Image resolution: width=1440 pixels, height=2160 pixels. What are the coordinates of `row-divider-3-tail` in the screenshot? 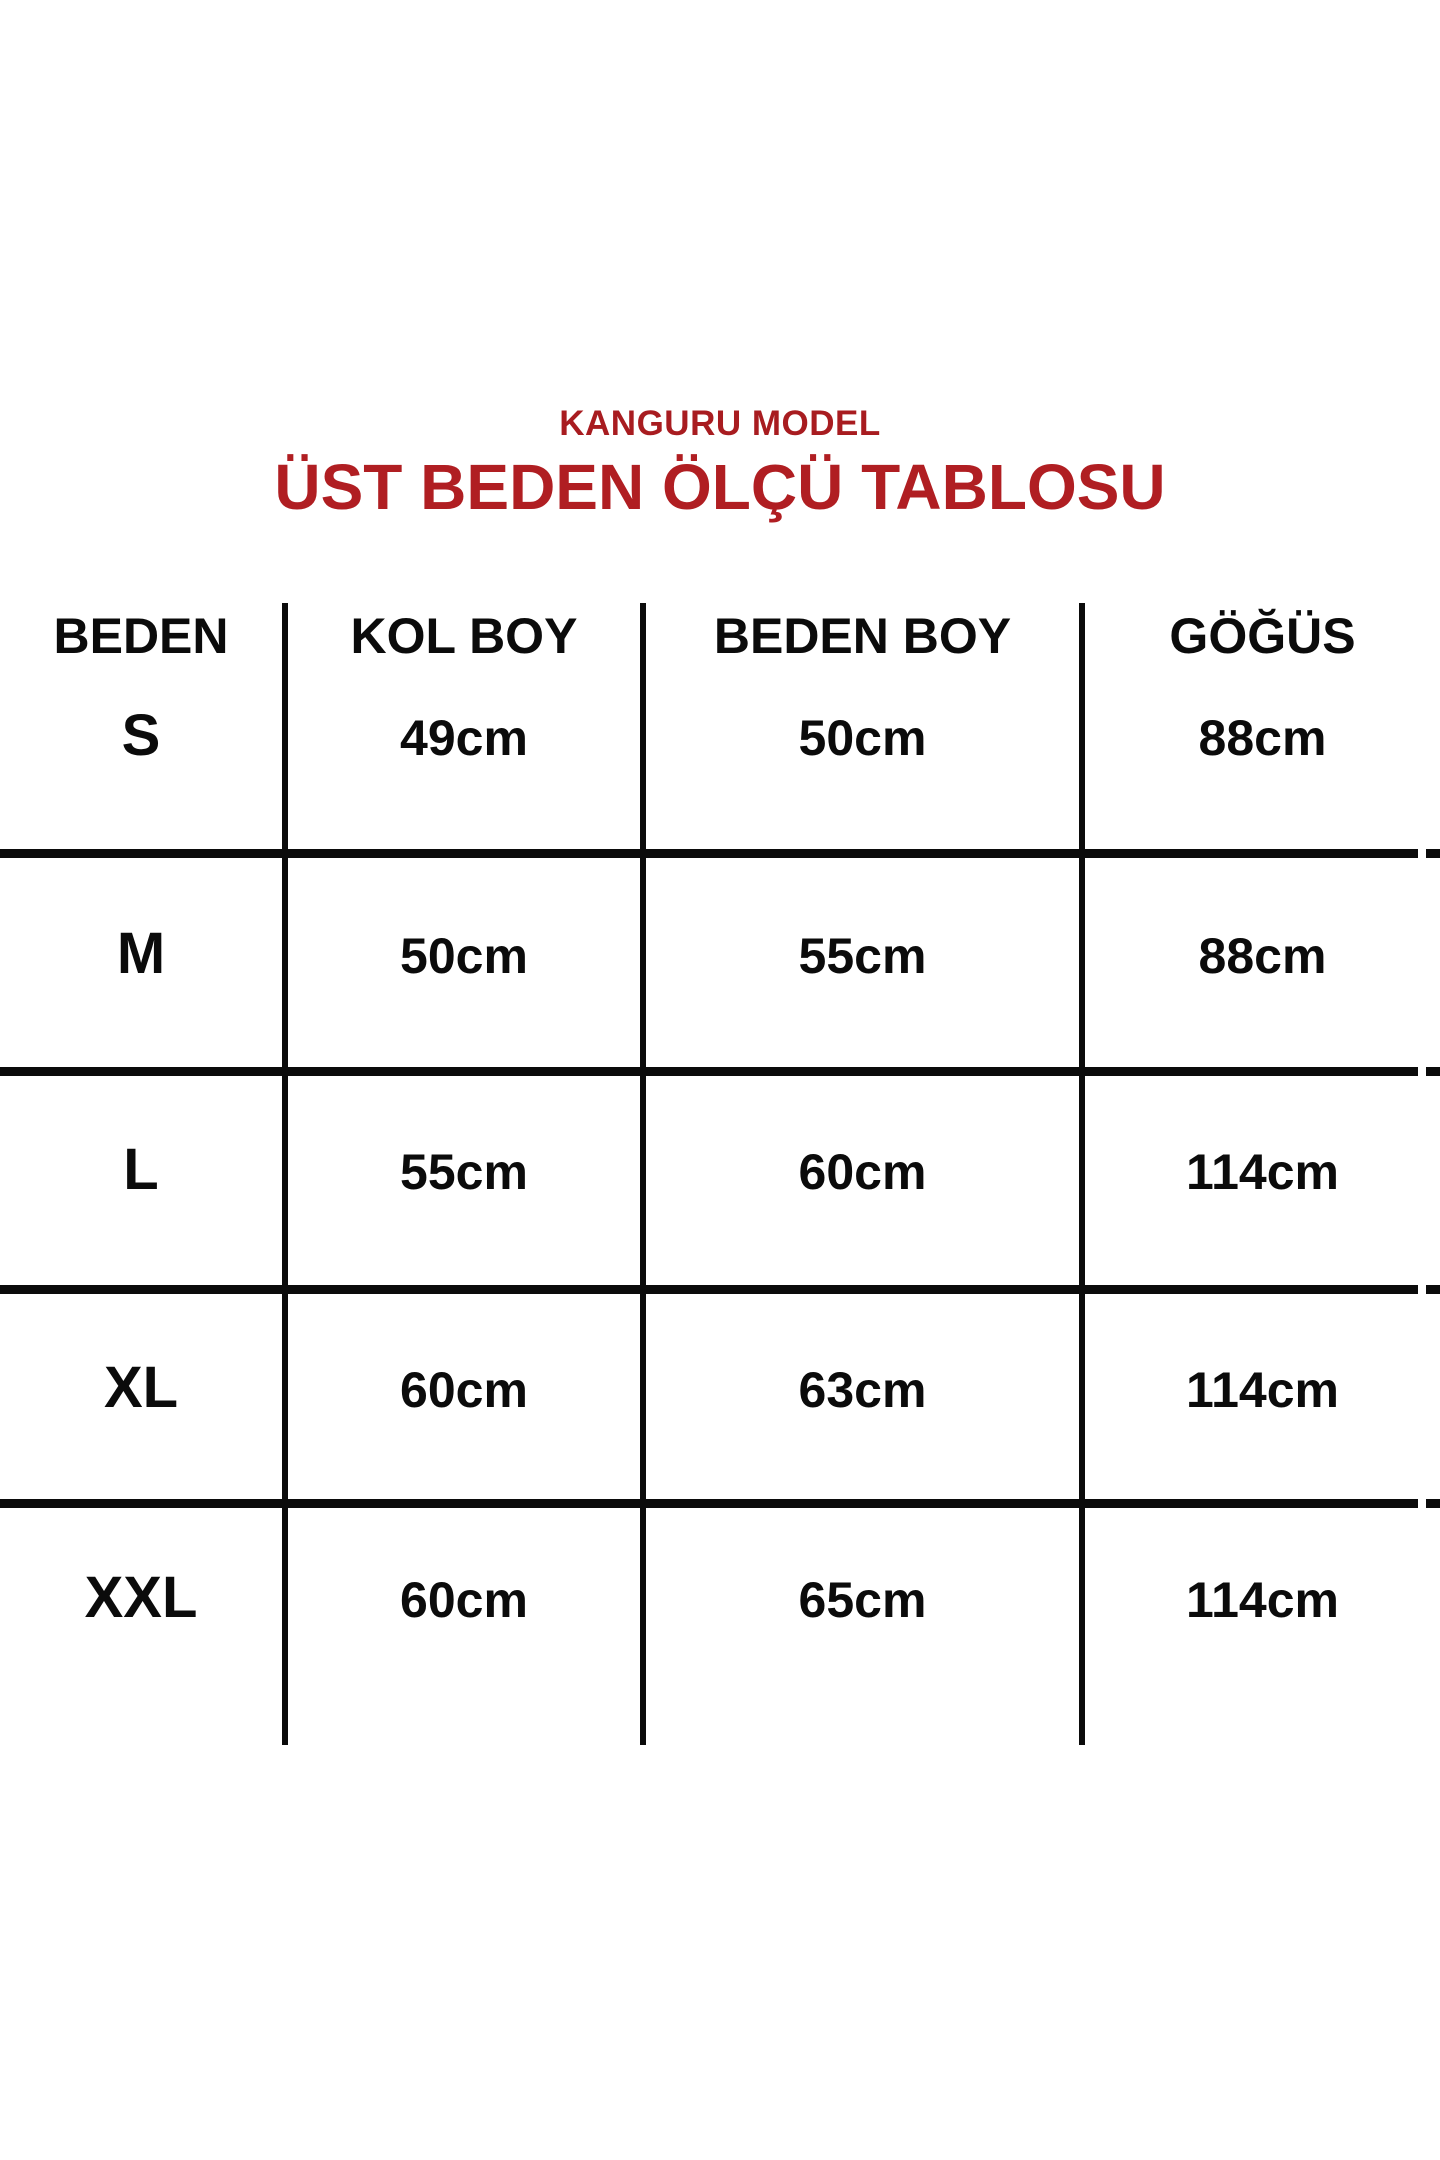 It's located at (1433, 1289).